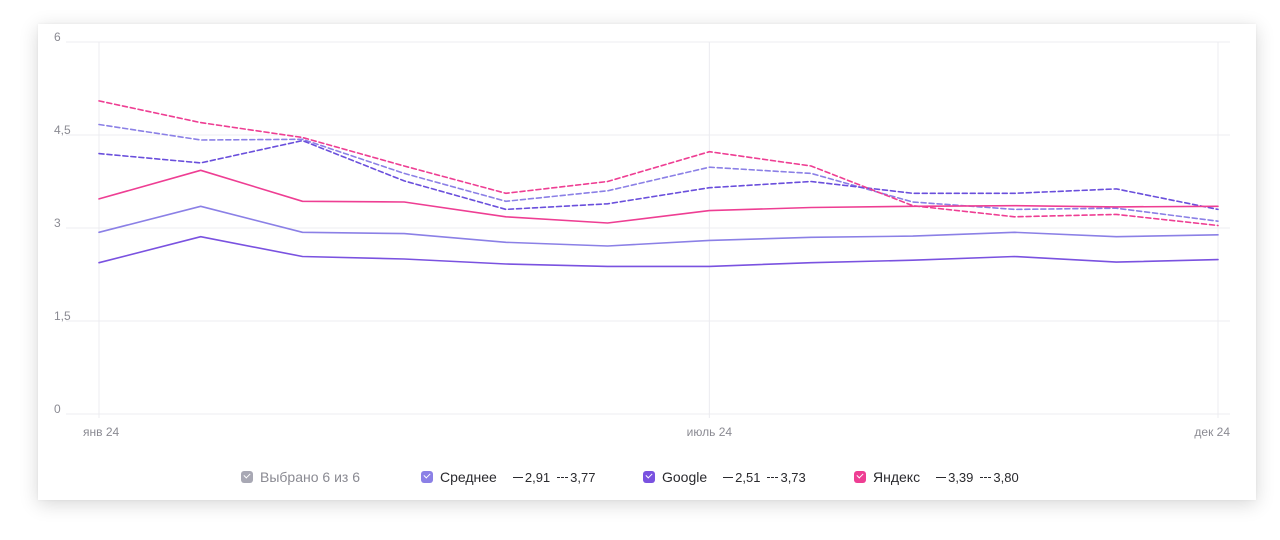  What do you see at coordinates (576, 477) in the screenshot?
I see `dashed-value: 3,77` at bounding box center [576, 477].